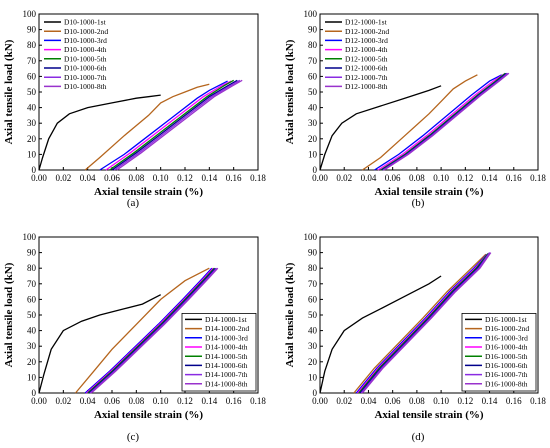 This screenshot has height=448, width=550. I want to click on legend-box, so click(499, 352).